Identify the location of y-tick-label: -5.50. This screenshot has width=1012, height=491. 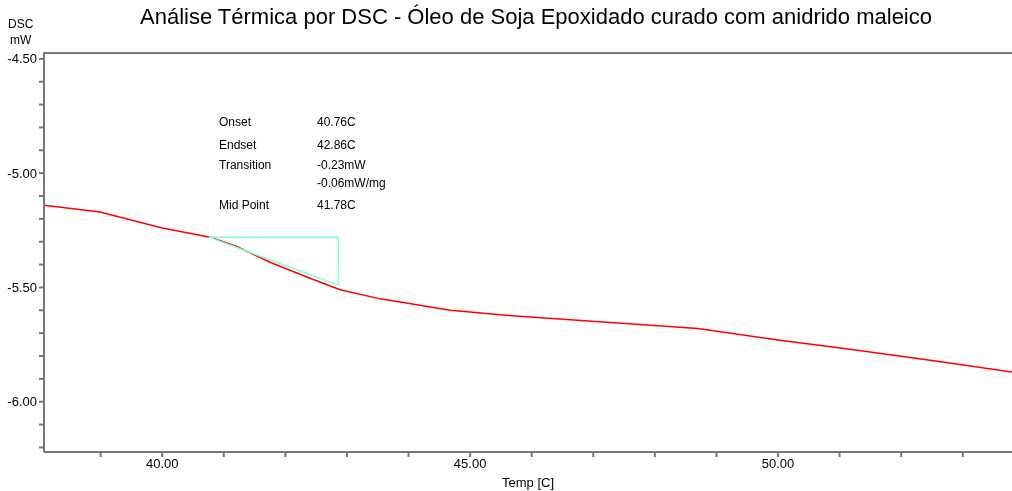
(22, 288).